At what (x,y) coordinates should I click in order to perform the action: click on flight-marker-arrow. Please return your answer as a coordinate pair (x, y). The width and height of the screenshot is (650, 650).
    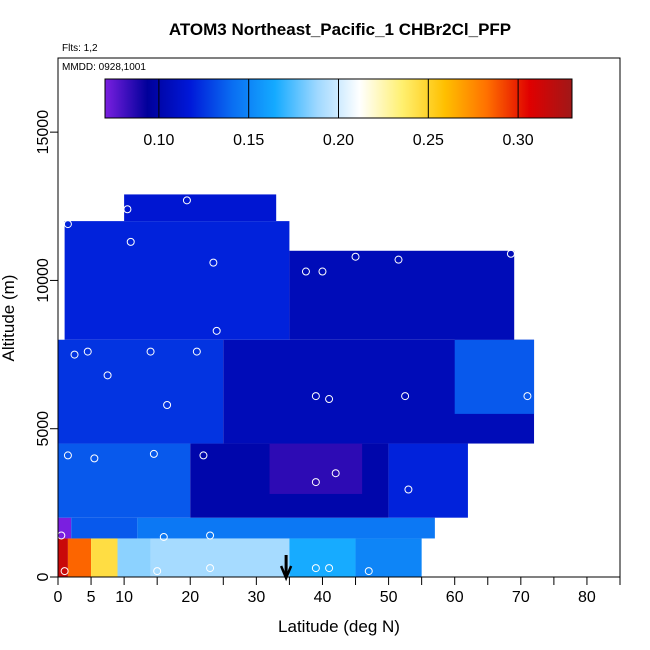
    Looking at the image, I should click on (286, 568).